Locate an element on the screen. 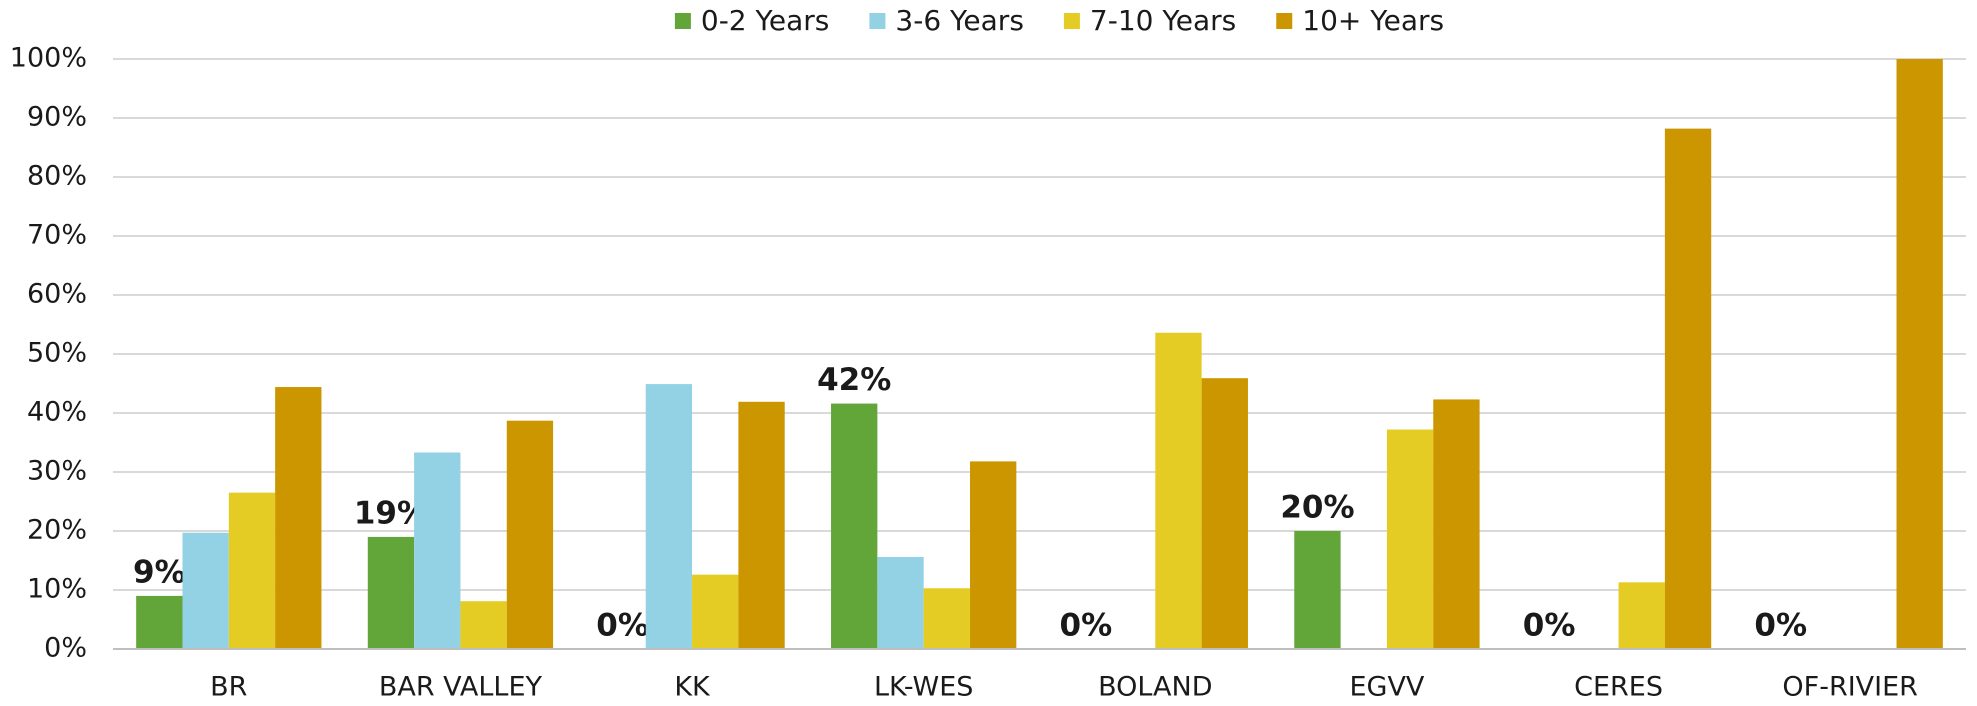 This screenshot has width=1977, height=706. x-tick-label: CERES is located at coordinates (1618, 687).